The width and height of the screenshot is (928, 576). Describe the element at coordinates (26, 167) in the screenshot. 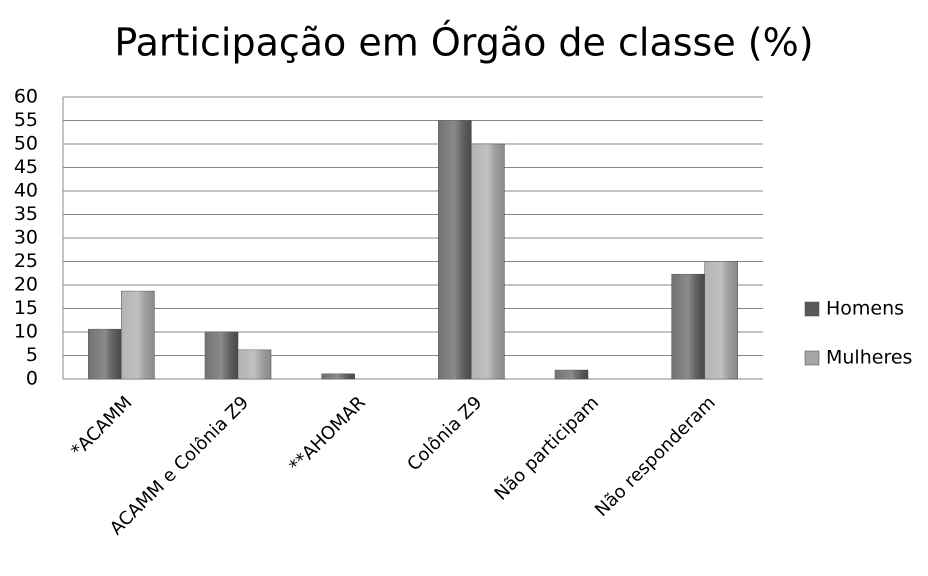

I see `y-tick-label: 45` at that location.